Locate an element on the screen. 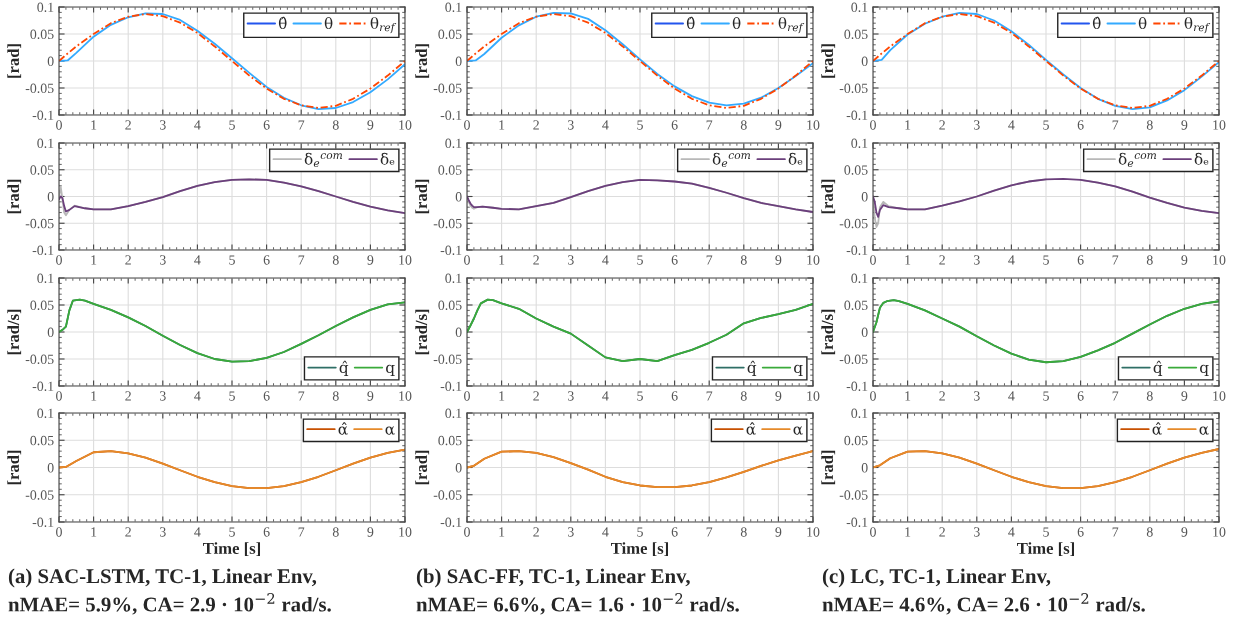  legend-label: q is located at coordinates (798, 370).